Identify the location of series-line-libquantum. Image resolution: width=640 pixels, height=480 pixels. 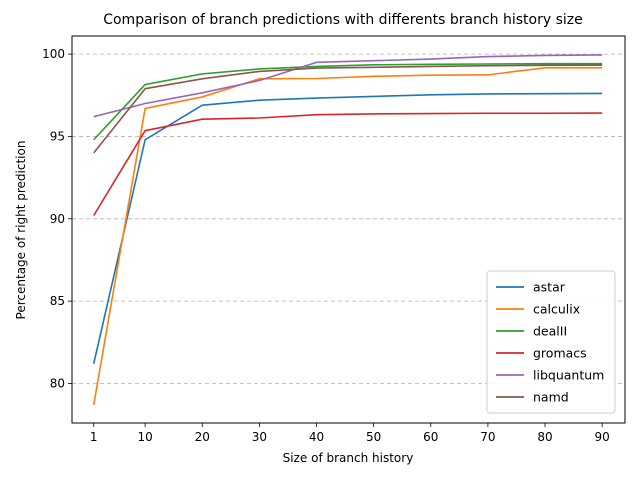
(348, 86).